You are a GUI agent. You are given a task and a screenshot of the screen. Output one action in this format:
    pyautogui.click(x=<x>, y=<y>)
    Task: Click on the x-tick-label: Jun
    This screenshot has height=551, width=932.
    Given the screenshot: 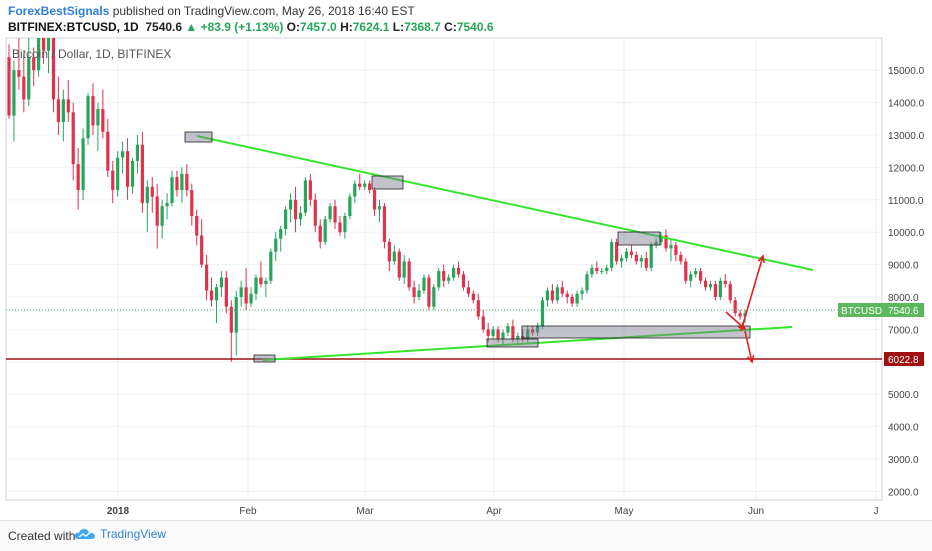 What is the action you would take?
    pyautogui.click(x=756, y=511)
    